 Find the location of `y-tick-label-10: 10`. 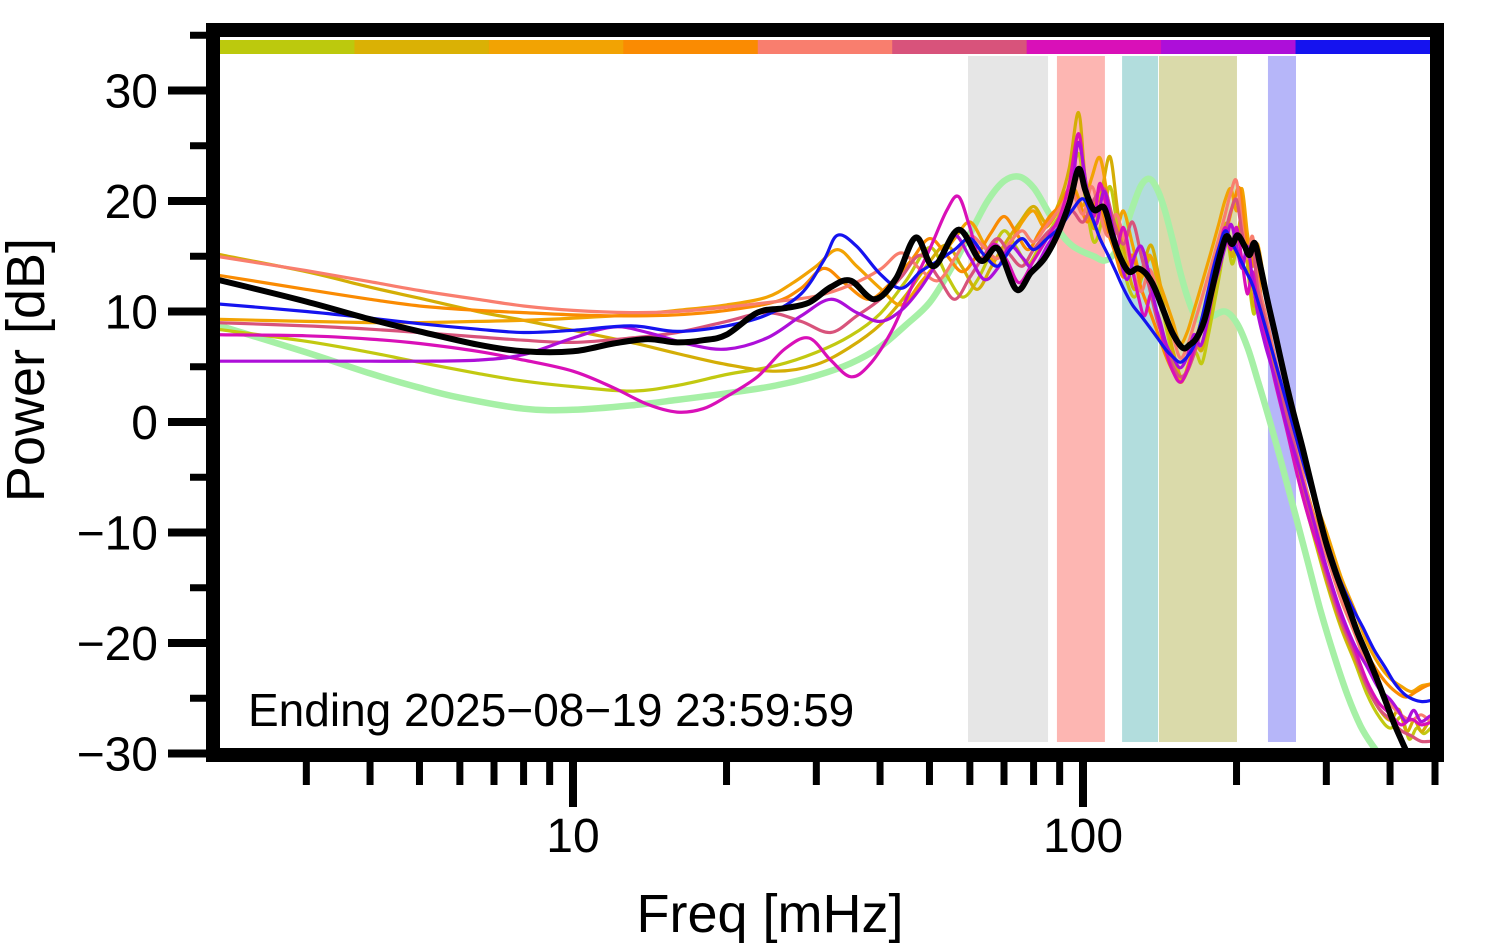

y-tick-label-10: 10 is located at coordinates (131, 313).